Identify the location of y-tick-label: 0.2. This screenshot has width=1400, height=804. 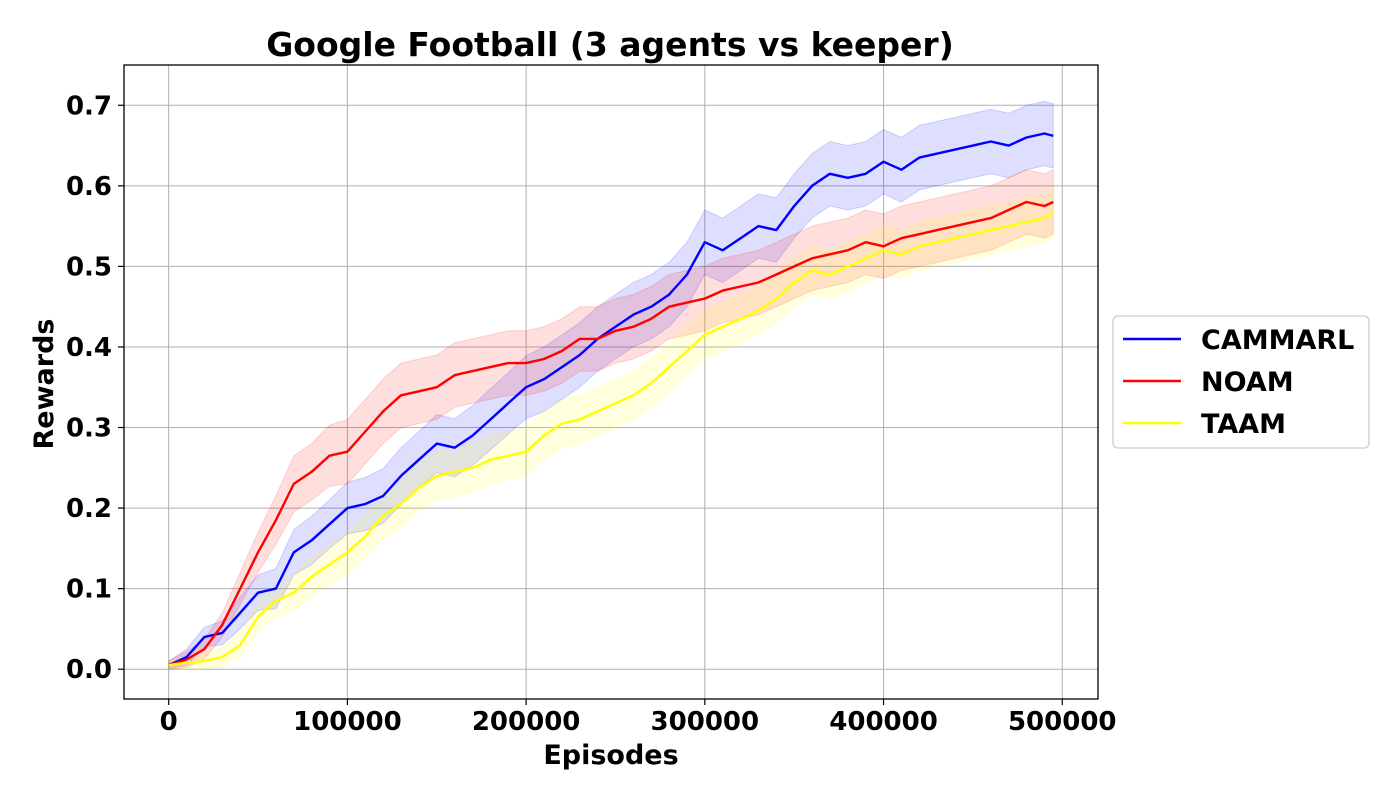
(89, 509).